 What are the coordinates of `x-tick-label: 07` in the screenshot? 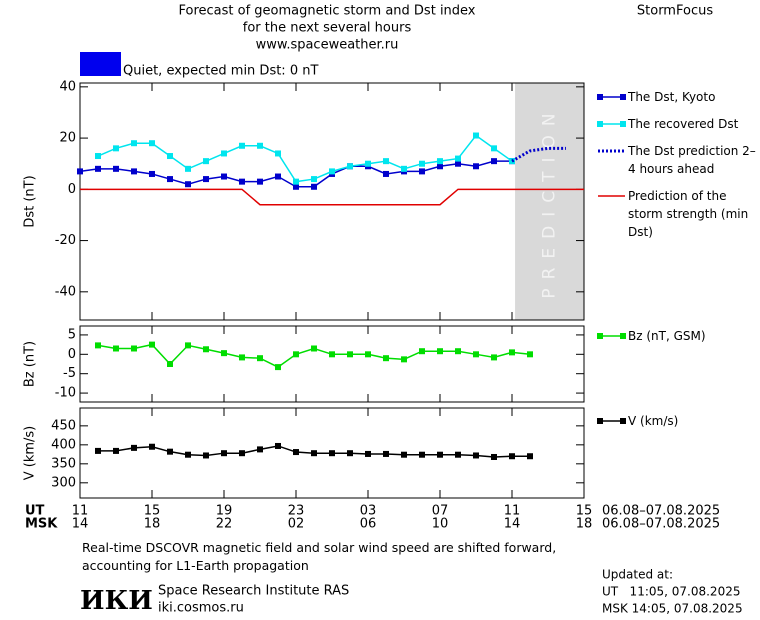 It's located at (440, 511).